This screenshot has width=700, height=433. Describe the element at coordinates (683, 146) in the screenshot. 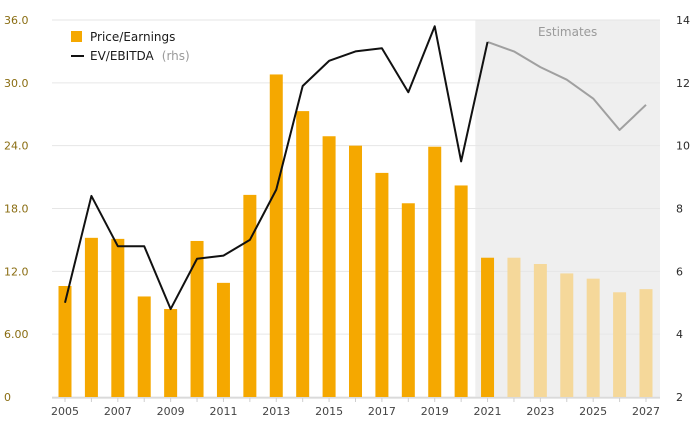

I see `right-tick-label: 10` at that location.